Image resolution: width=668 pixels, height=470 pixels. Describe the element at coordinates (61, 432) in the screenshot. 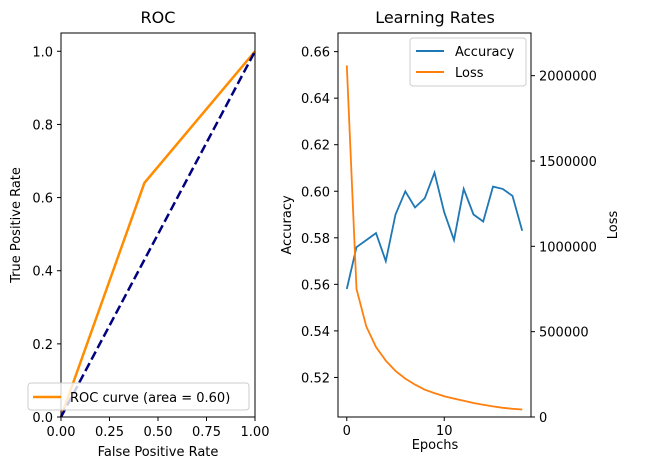

I see `roc-x-tick-label: 0.00` at that location.